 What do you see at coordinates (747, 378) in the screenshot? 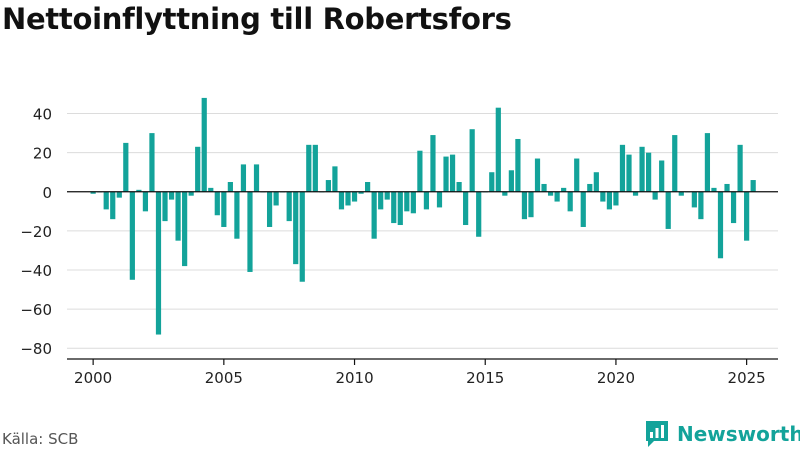
I see `x-tick-label: 2025` at bounding box center [747, 378].